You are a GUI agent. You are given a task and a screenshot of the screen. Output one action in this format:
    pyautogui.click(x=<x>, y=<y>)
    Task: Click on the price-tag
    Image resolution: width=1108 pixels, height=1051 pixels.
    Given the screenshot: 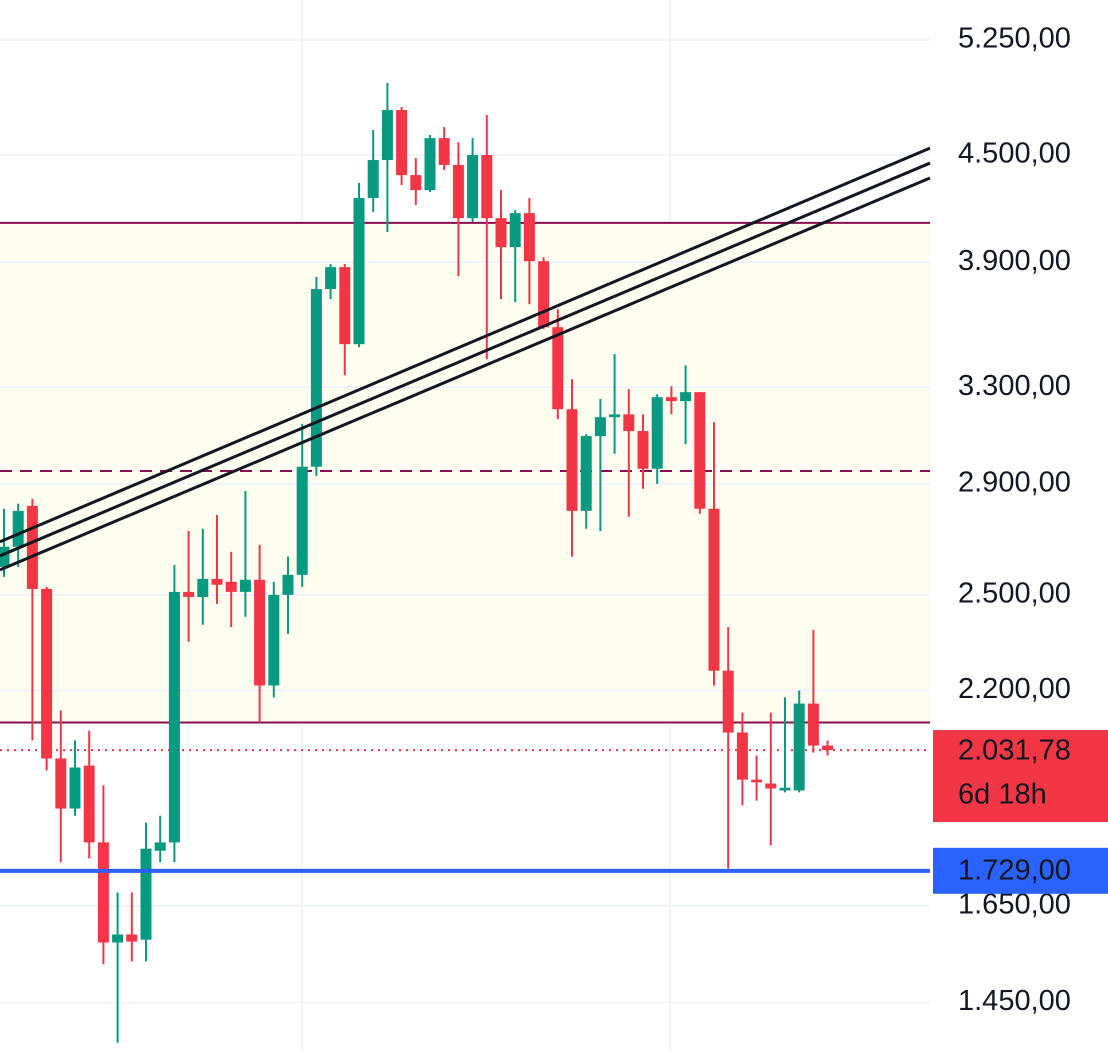 What is the action you would take?
    pyautogui.click(x=1020, y=776)
    